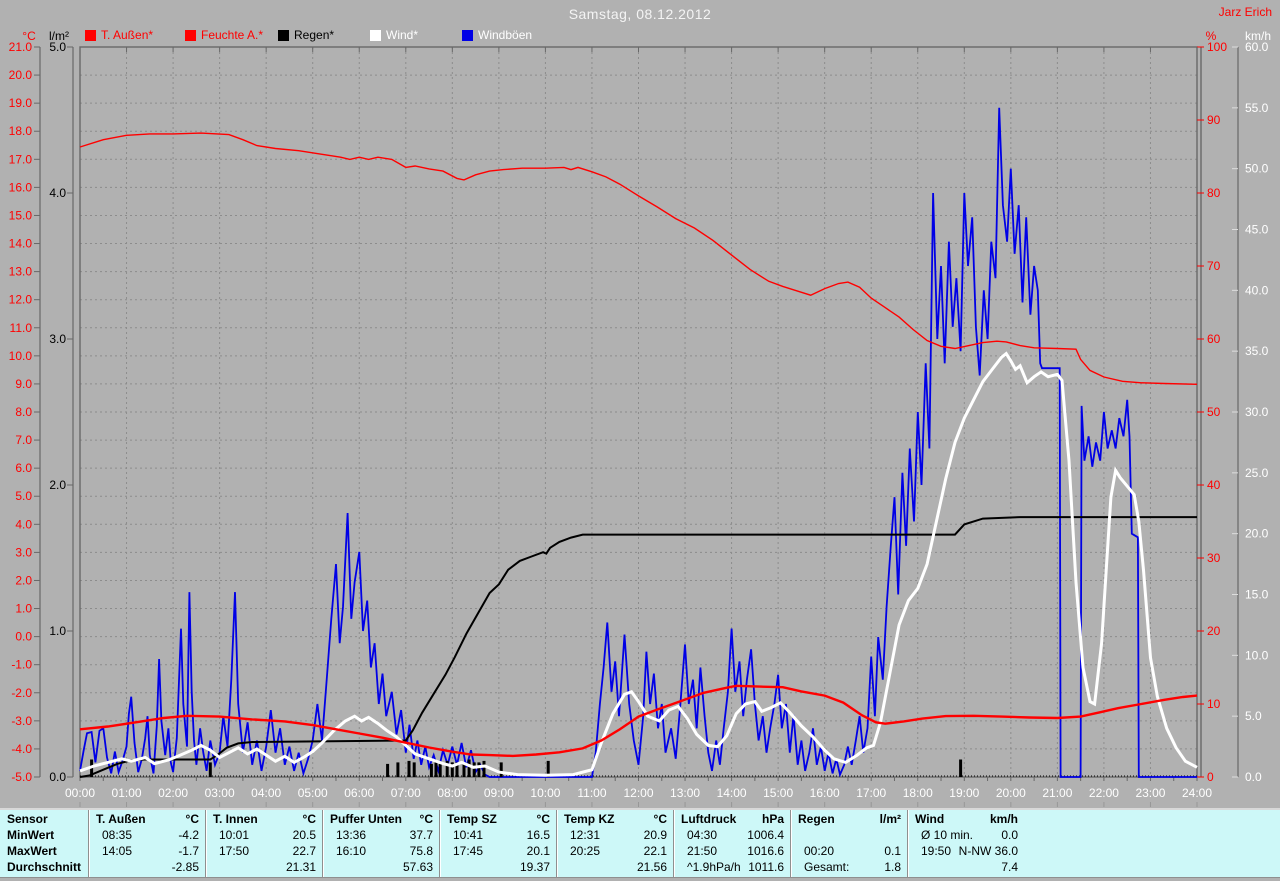  I want to click on legend-item-3: Wind*, so click(394, 35).